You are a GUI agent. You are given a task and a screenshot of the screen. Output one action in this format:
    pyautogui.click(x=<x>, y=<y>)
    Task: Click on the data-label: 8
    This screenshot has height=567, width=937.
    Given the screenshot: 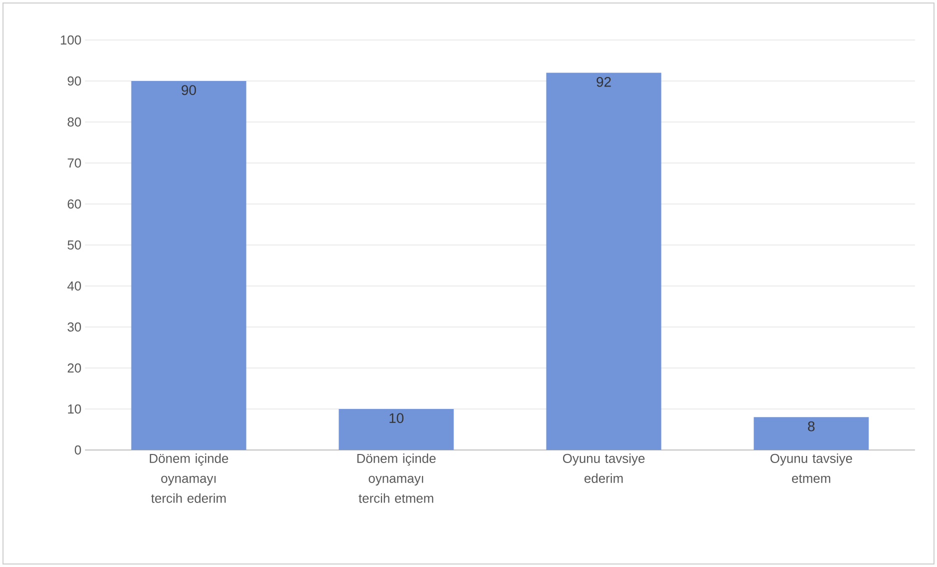 What is the action you would take?
    pyautogui.click(x=811, y=426)
    